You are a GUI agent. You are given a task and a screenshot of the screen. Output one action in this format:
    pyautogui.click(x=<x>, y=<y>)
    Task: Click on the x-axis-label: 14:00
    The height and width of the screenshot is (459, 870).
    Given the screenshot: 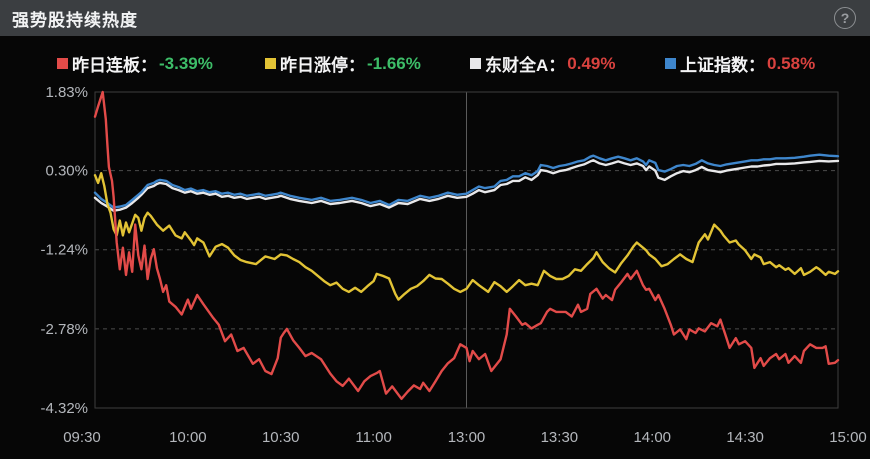 What is the action you would take?
    pyautogui.click(x=652, y=437)
    